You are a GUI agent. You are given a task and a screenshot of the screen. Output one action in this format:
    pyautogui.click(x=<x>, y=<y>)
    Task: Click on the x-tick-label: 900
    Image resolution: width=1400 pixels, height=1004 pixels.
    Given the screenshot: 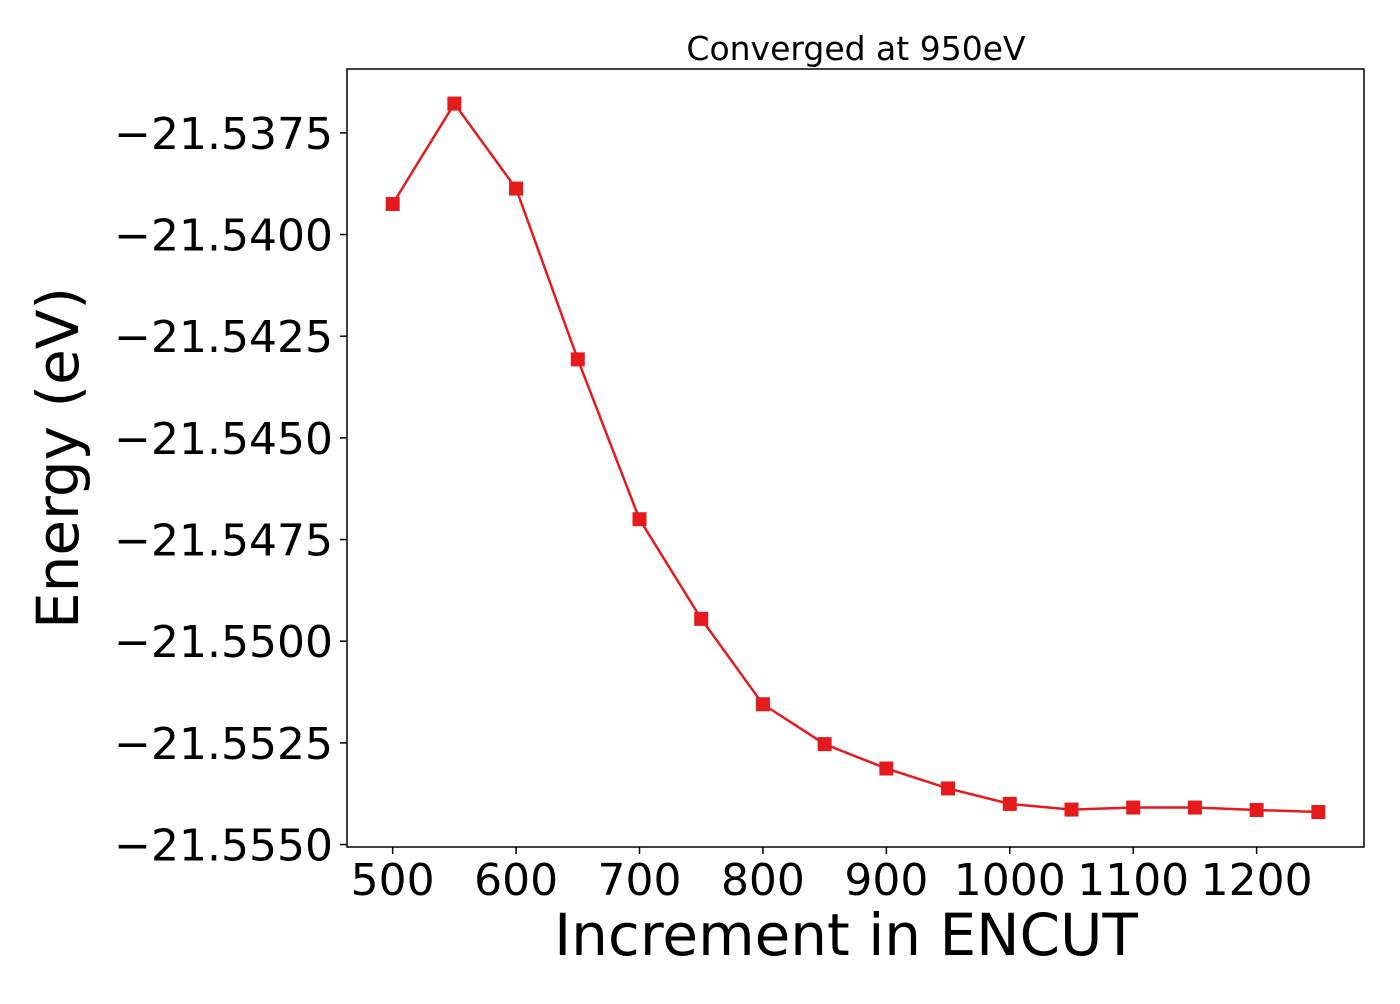 What is the action you would take?
    pyautogui.click(x=886, y=880)
    